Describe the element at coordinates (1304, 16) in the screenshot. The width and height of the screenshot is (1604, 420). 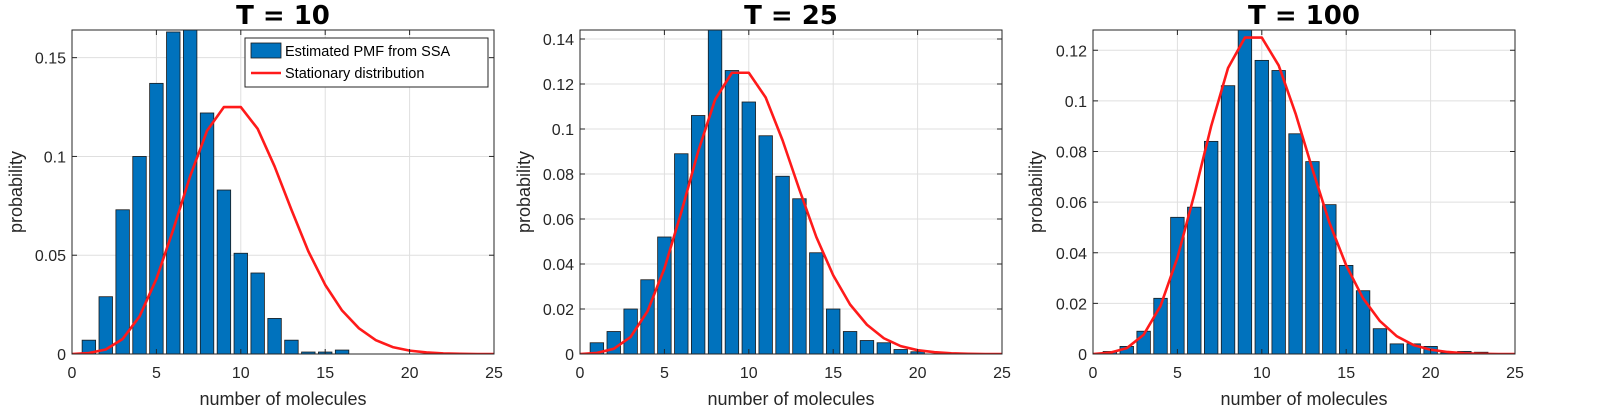
I see `chart-title: T = 100` at that location.